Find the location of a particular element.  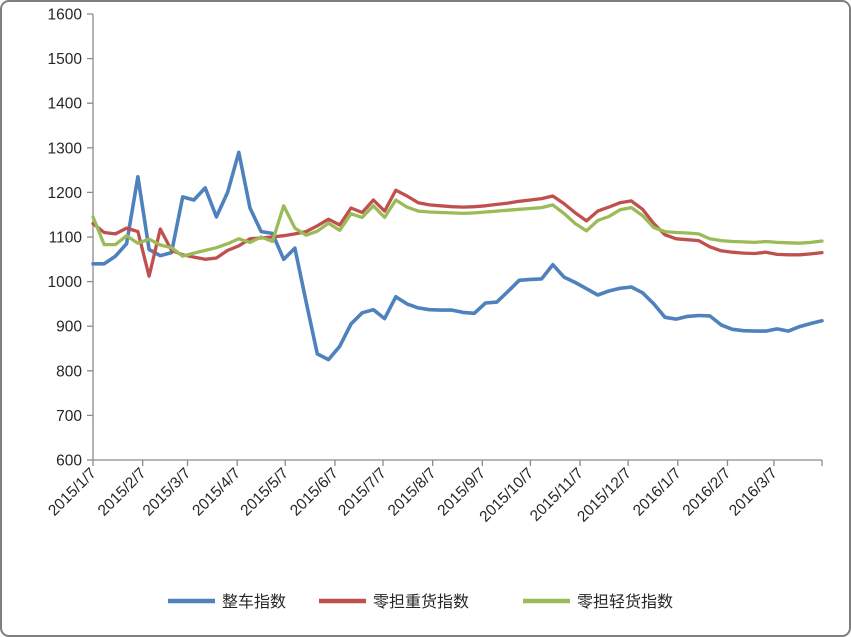

y-tick-label: 1100 is located at coordinates (66, 238).